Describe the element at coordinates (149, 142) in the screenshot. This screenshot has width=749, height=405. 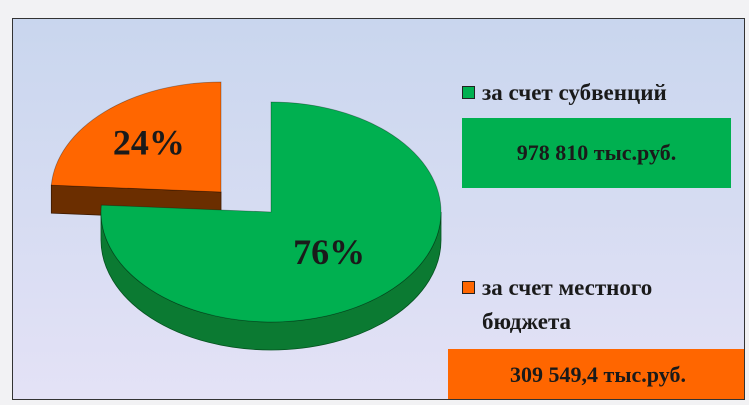
I see `data-label: 24%` at that location.